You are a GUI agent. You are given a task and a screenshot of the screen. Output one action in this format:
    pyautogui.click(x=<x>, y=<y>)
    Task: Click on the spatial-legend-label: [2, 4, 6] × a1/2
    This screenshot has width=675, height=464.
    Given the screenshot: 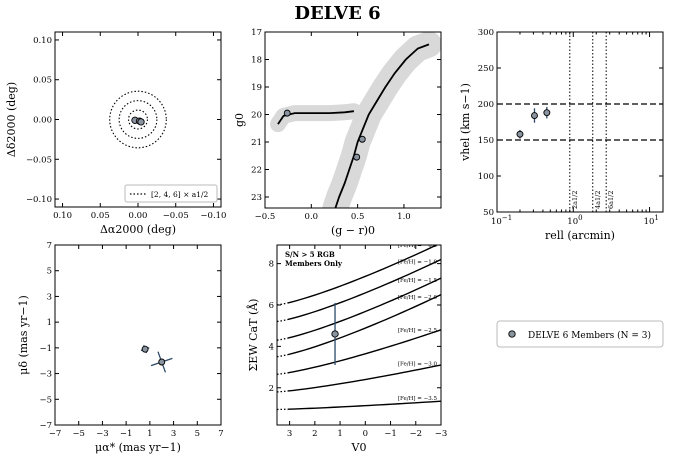 What is the action you would take?
    pyautogui.click(x=180, y=194)
    